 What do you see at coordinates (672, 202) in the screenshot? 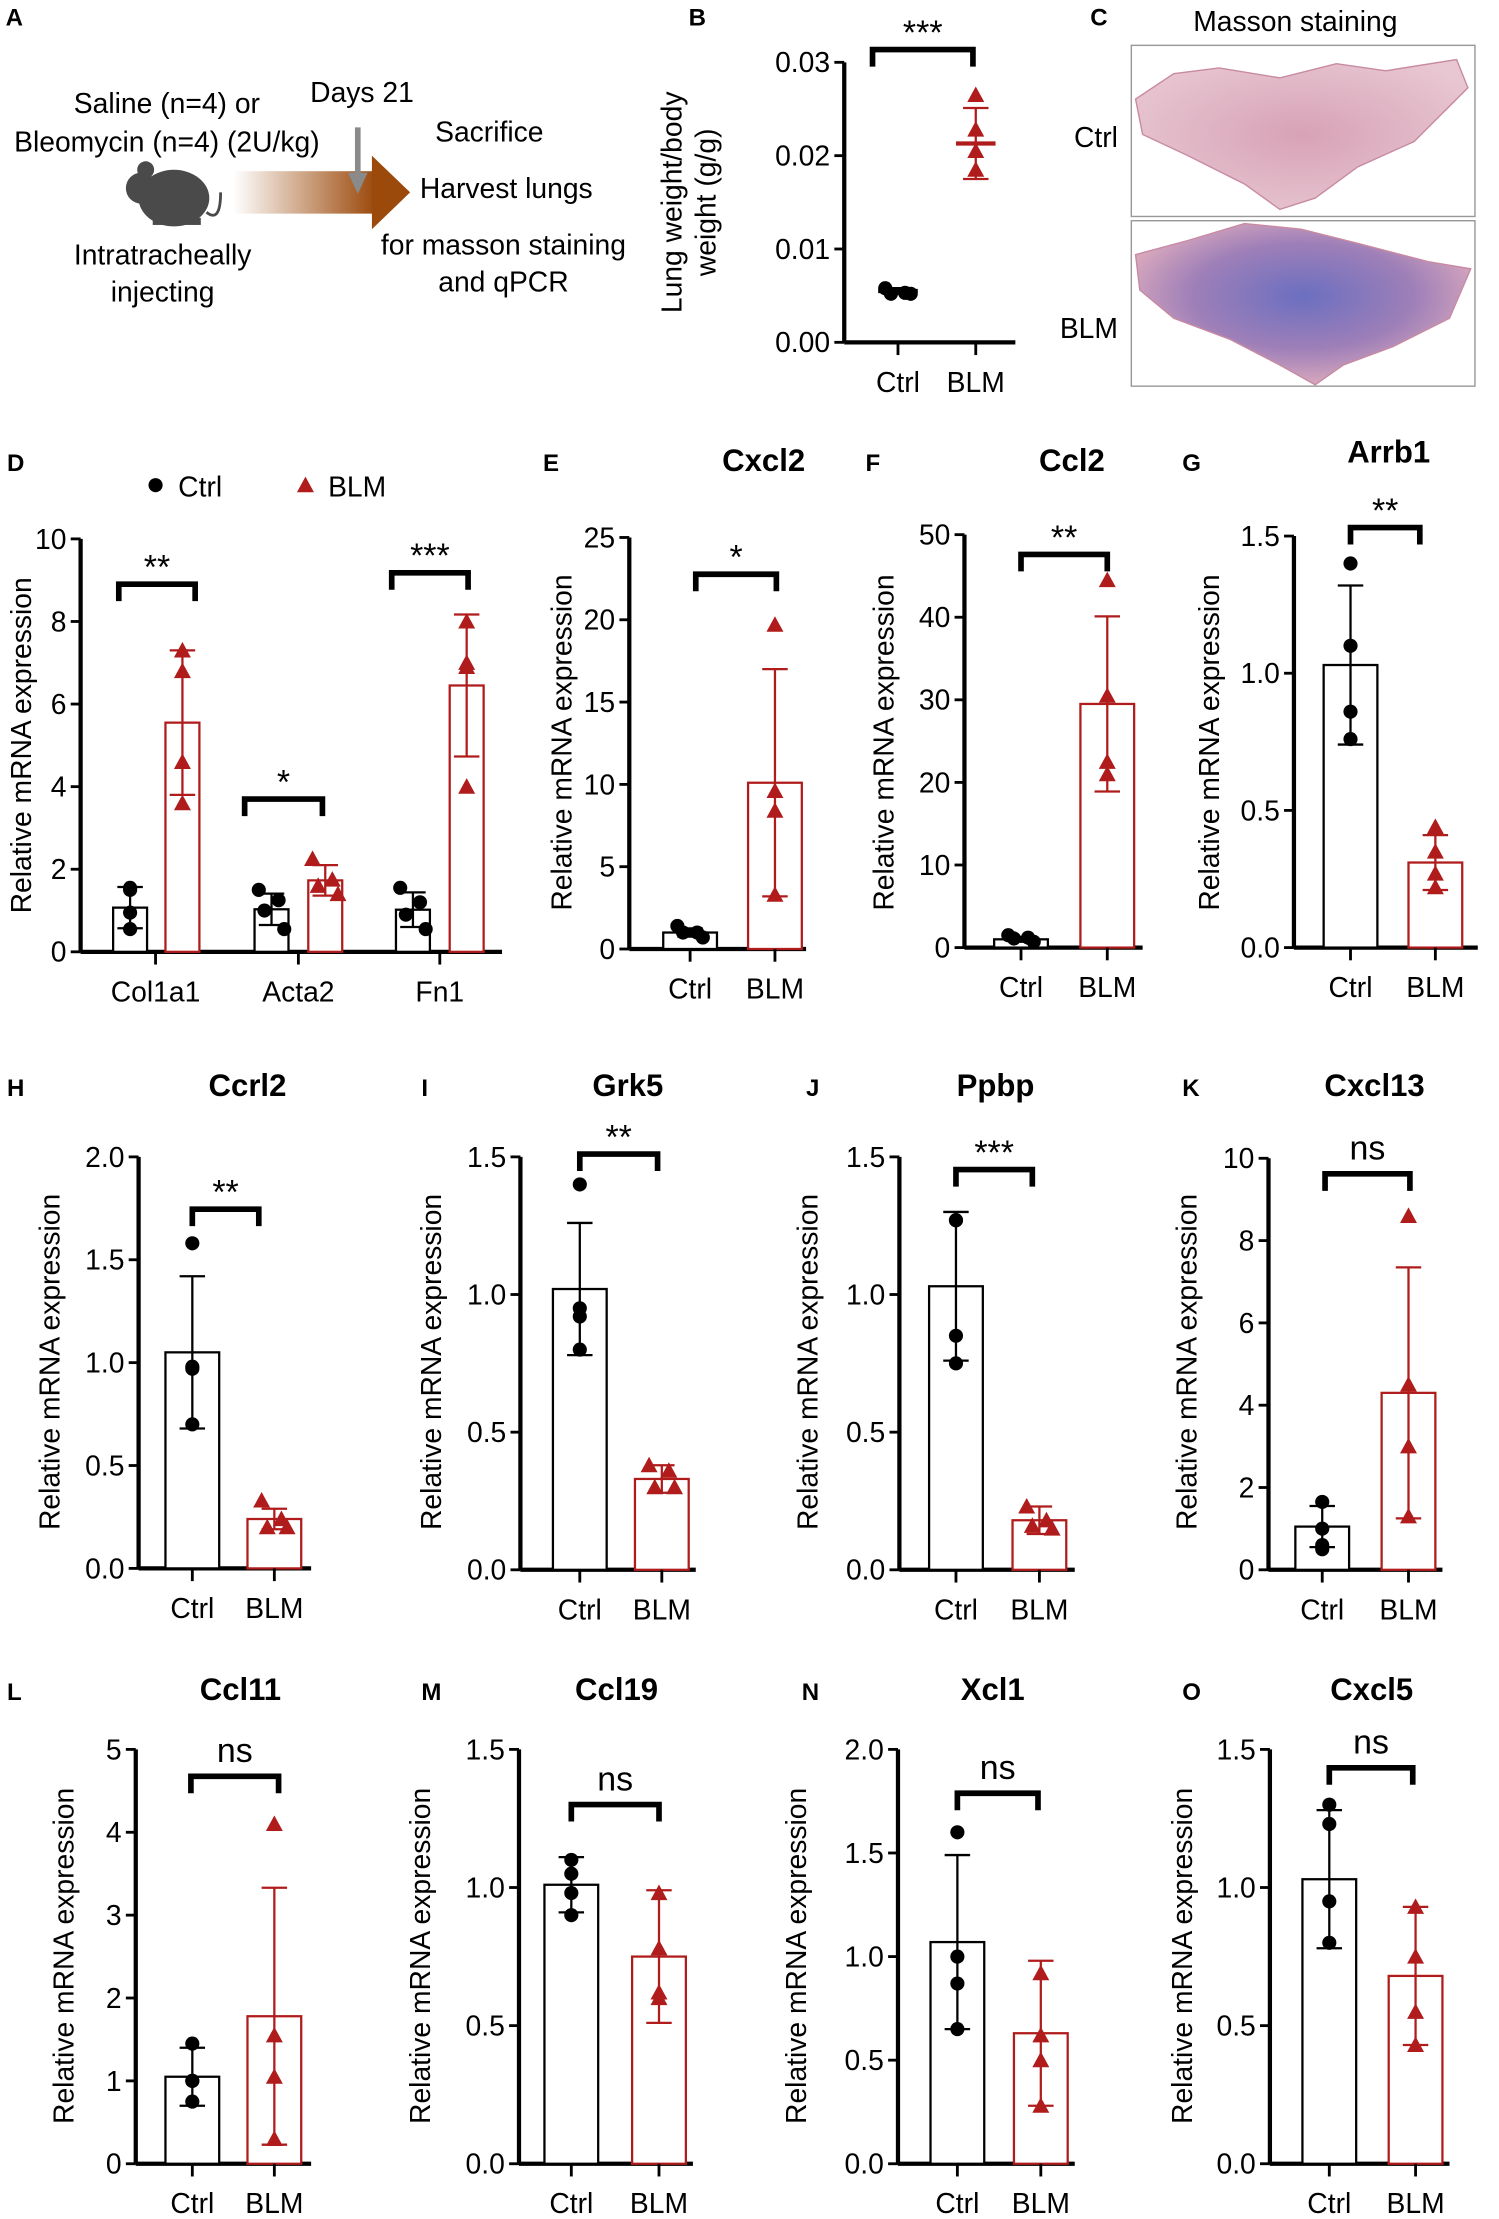
I see `y-axis-label: Lung weight/body` at bounding box center [672, 202].